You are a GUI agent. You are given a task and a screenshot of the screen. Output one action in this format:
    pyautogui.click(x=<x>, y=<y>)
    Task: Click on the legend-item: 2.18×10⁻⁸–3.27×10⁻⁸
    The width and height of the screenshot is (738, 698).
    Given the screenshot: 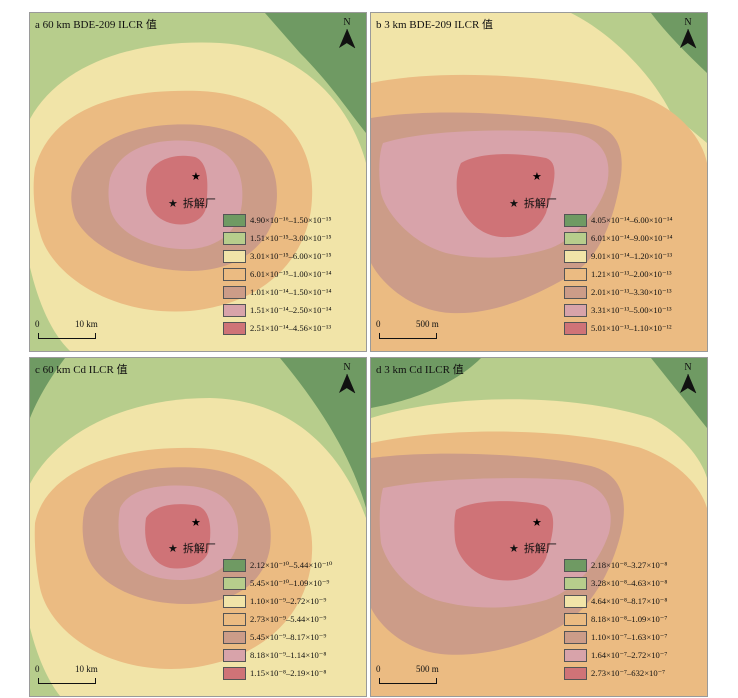 What is the action you would take?
    pyautogui.click(x=634, y=565)
    